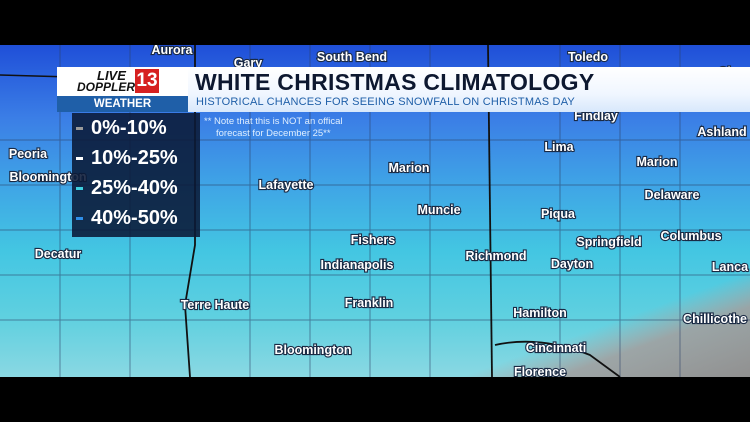 This screenshot has height=422, width=750. What do you see at coordinates (556, 348) in the screenshot?
I see `city-label: Cincinnati` at bounding box center [556, 348].